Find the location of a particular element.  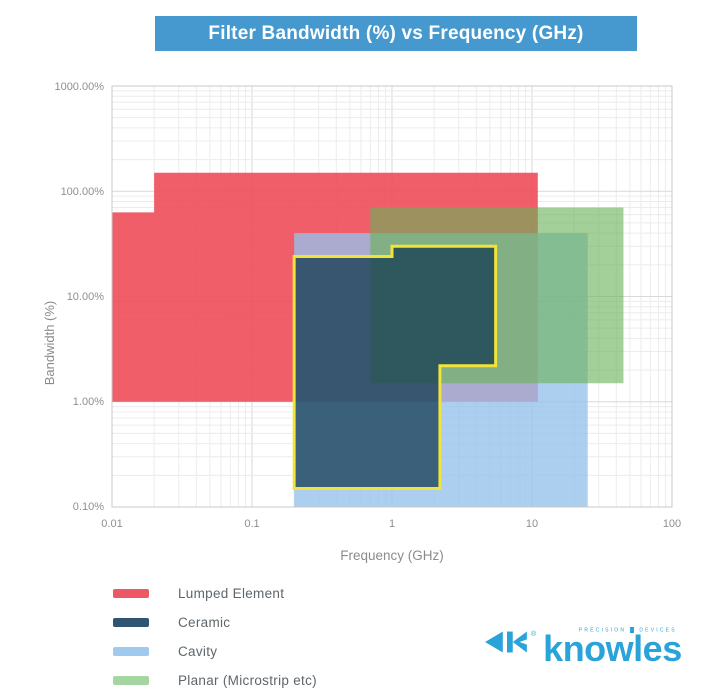

x-tick-0p01: 0.01 is located at coordinates (112, 524).